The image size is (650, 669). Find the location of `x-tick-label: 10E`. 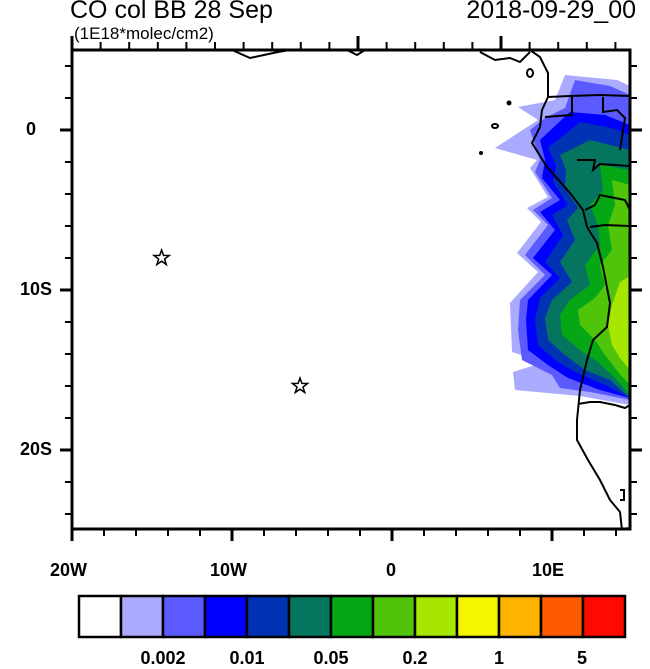

x-tick-label: 10E is located at coordinates (548, 570).